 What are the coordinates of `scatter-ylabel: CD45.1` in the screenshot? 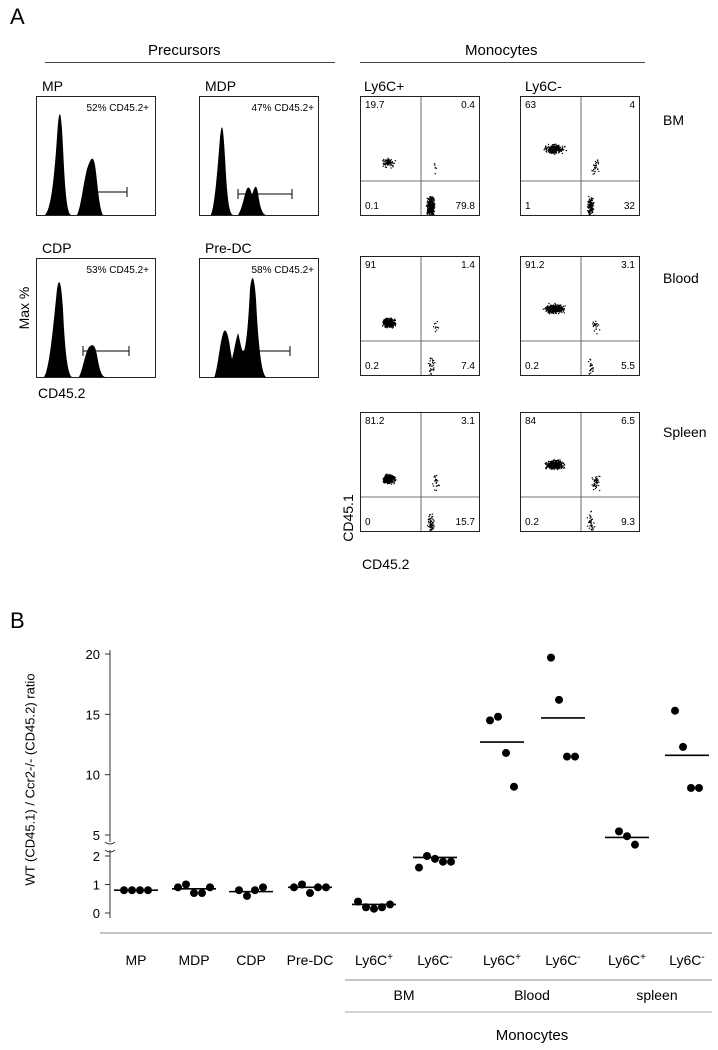 It's located at (348, 518).